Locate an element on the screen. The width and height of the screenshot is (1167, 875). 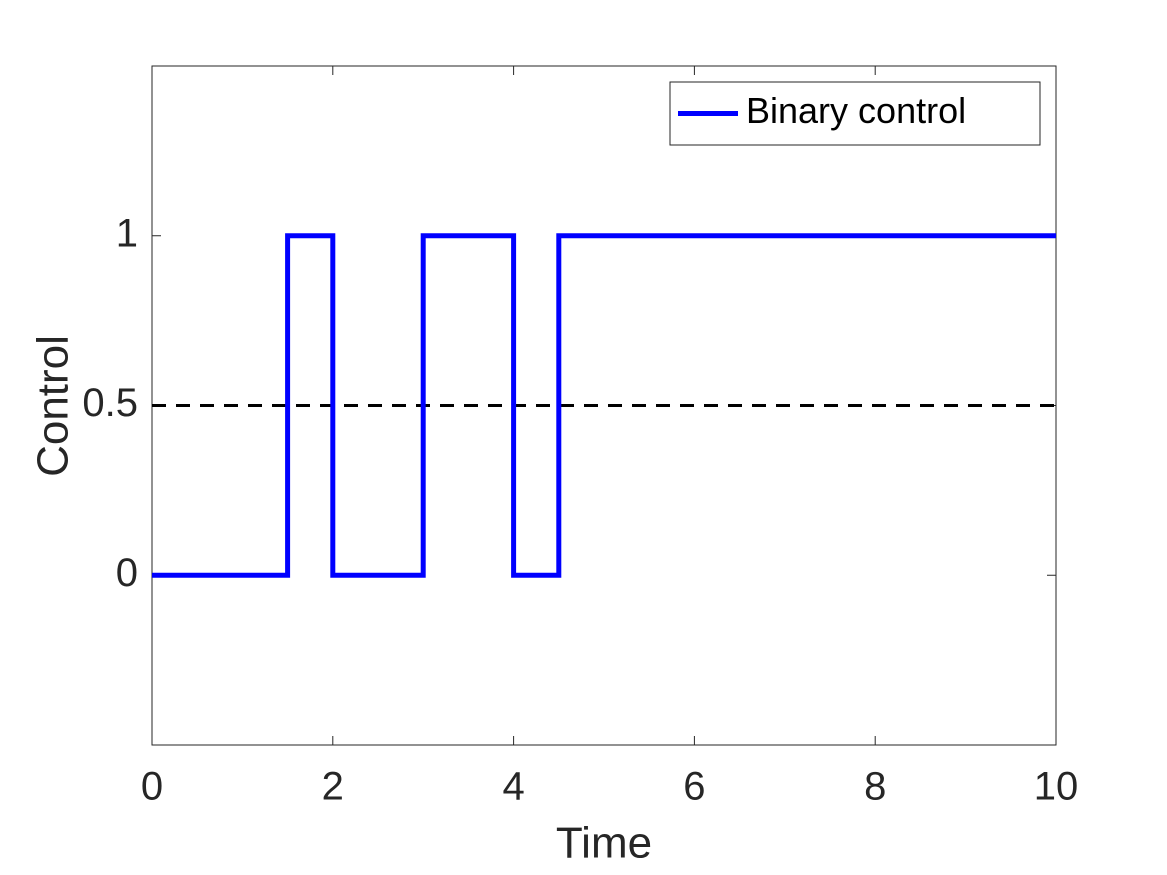
y-axis-label: Control is located at coordinates (53, 406).